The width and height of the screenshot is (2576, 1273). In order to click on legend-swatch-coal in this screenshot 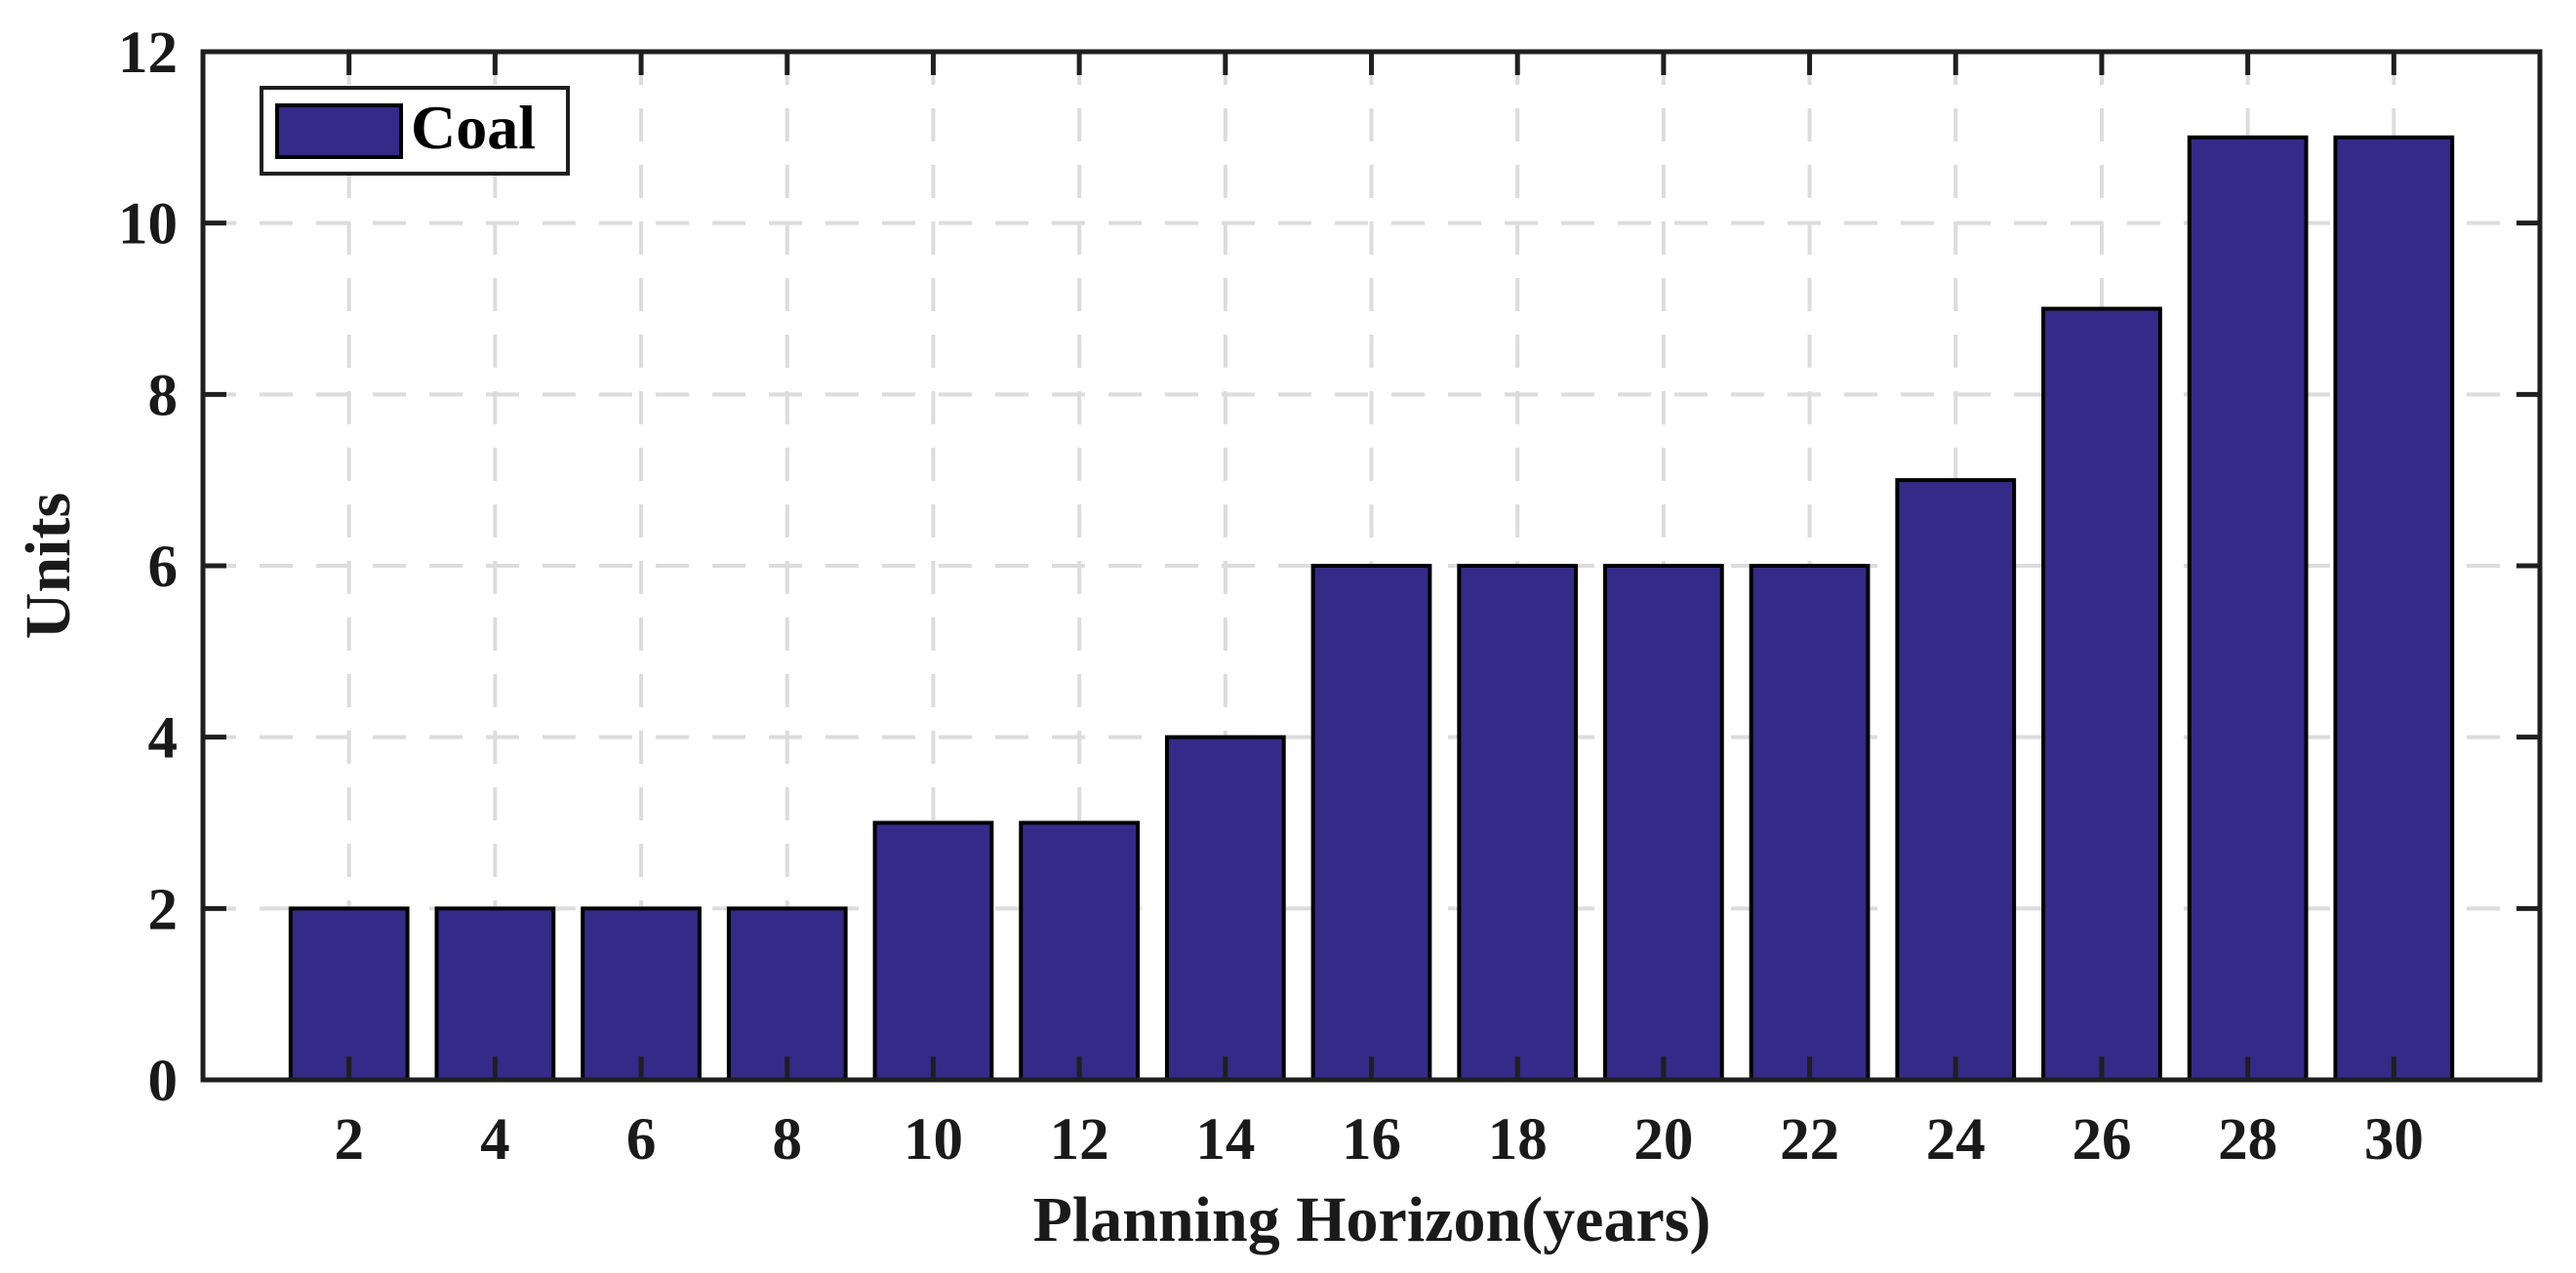, I will do `click(339, 130)`.